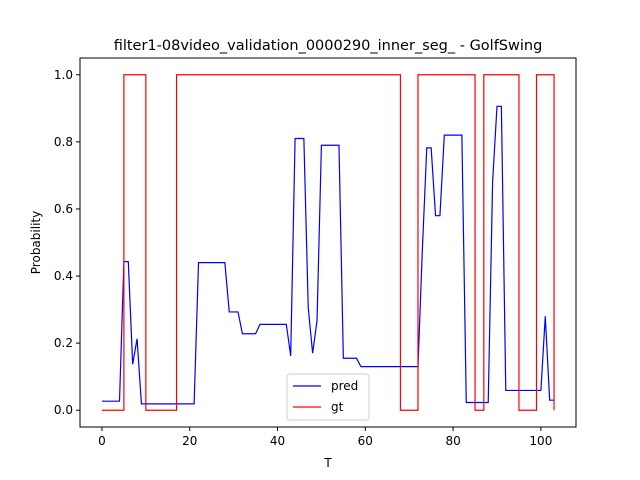 This screenshot has height=480, width=640. Describe the element at coordinates (344, 386) in the screenshot. I see `legend-label-pred: pred` at that location.